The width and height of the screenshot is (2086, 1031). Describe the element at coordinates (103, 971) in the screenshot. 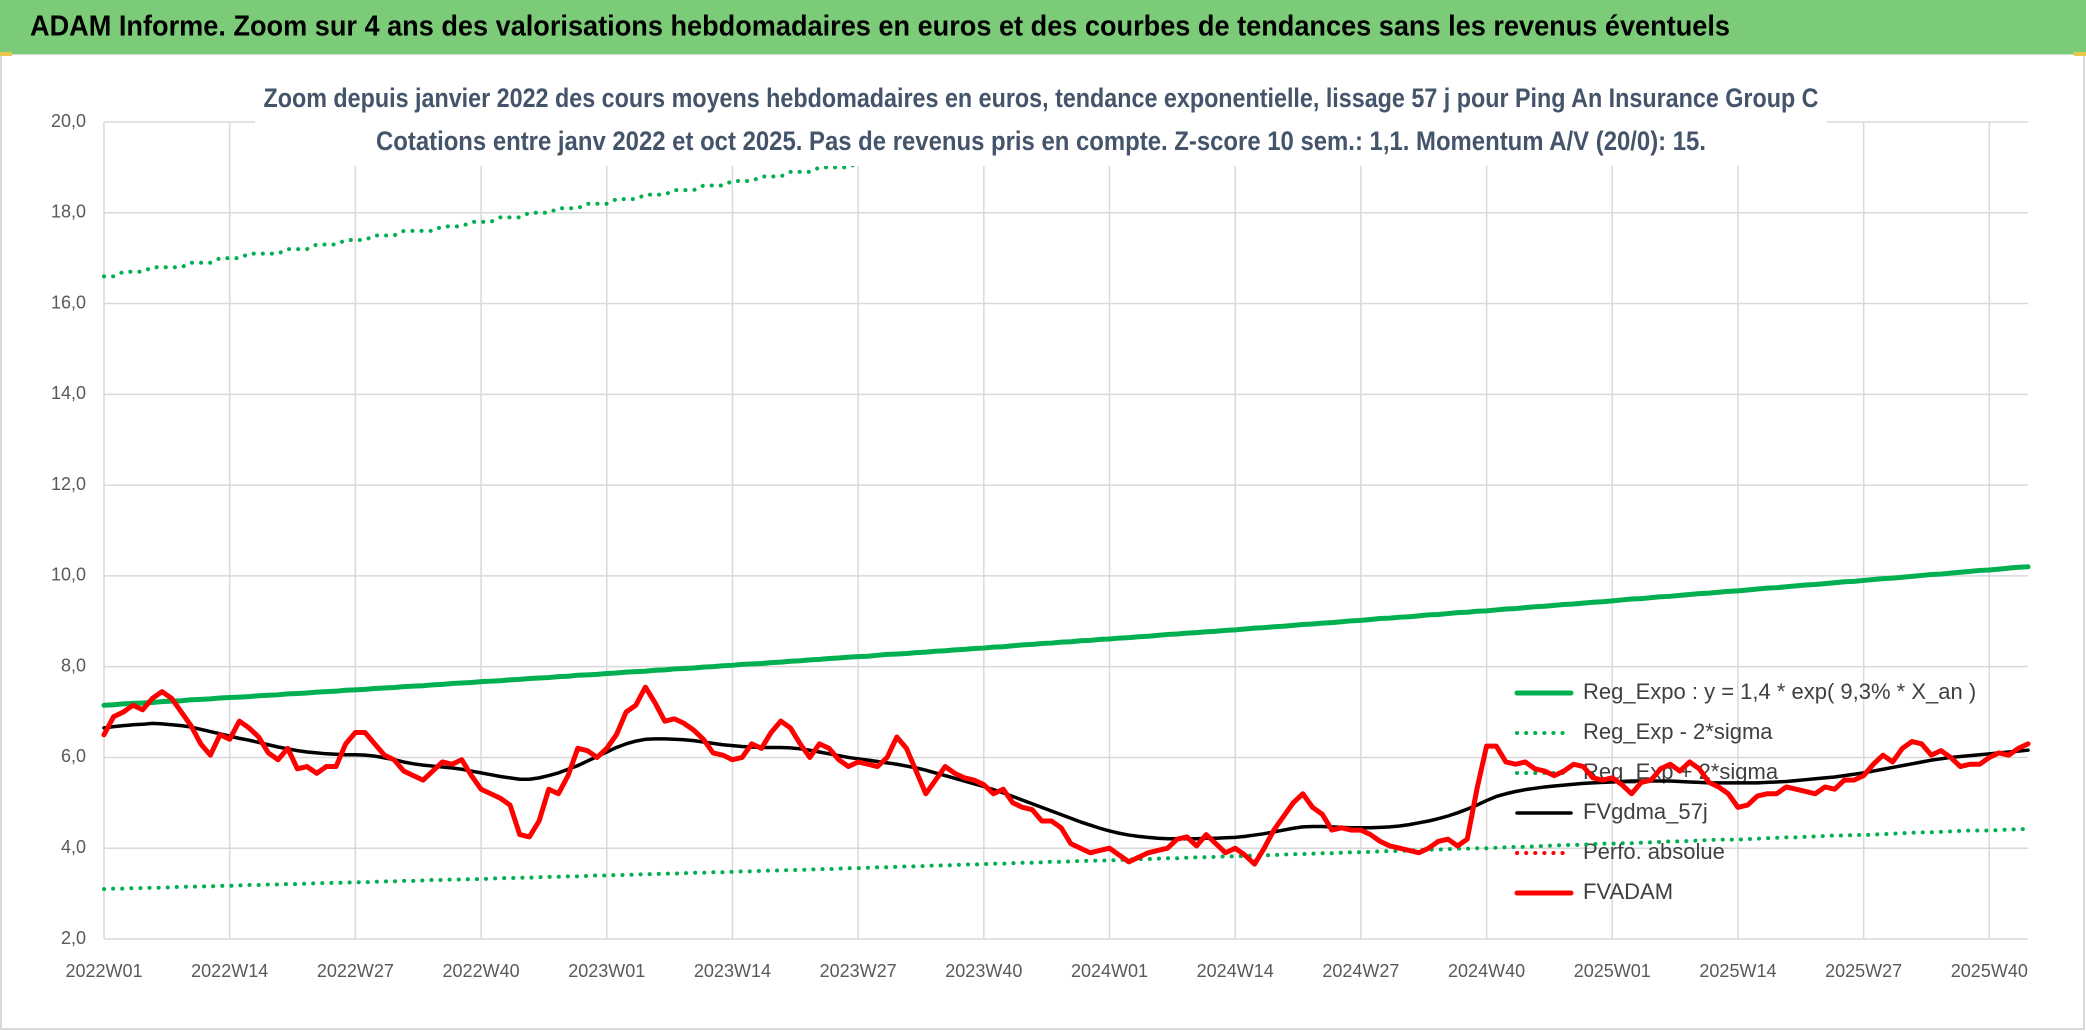

I see `x-tick-label: 2022W01` at that location.